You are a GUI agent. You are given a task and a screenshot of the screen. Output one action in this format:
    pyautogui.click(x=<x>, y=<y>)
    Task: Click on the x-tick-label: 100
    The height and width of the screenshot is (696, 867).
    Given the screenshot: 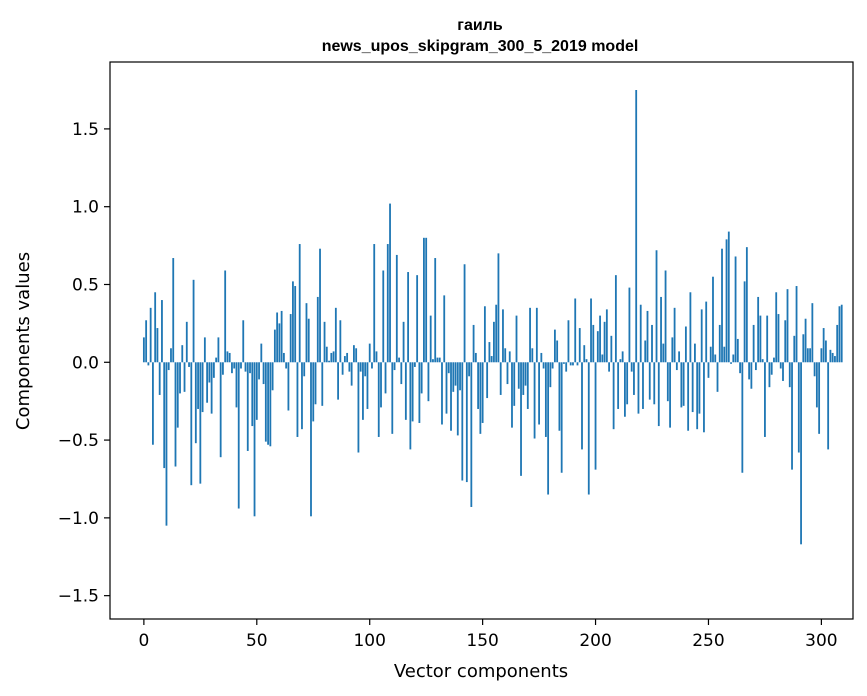 What is the action you would take?
    pyautogui.click(x=369, y=641)
    